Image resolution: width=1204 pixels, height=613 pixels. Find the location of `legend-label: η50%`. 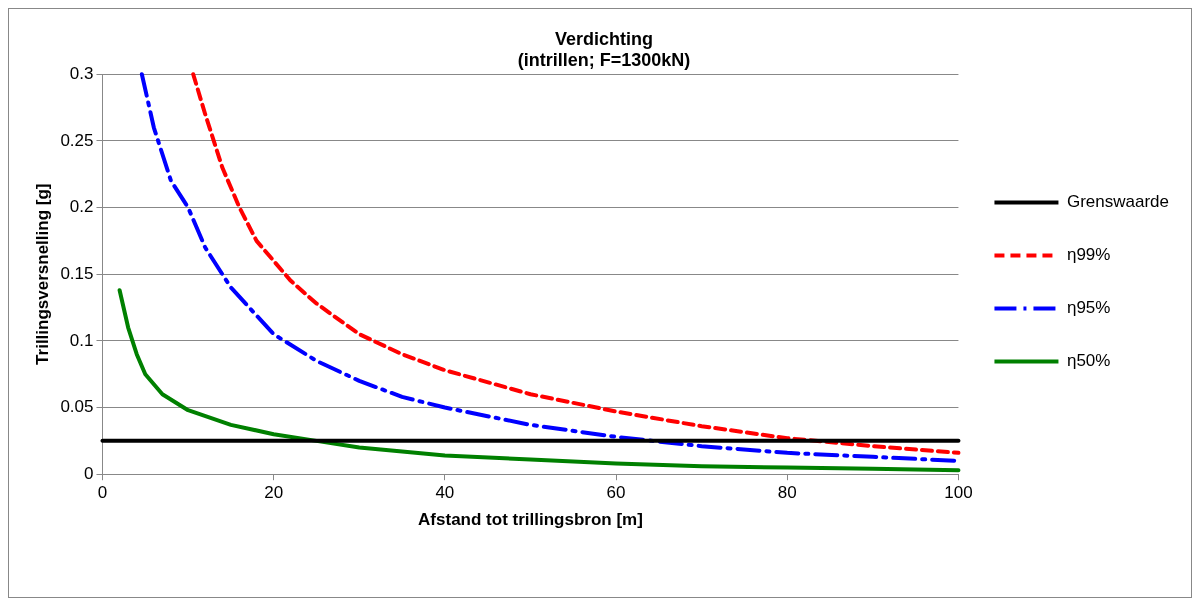

legend-label: η50% is located at coordinates (1088, 361).